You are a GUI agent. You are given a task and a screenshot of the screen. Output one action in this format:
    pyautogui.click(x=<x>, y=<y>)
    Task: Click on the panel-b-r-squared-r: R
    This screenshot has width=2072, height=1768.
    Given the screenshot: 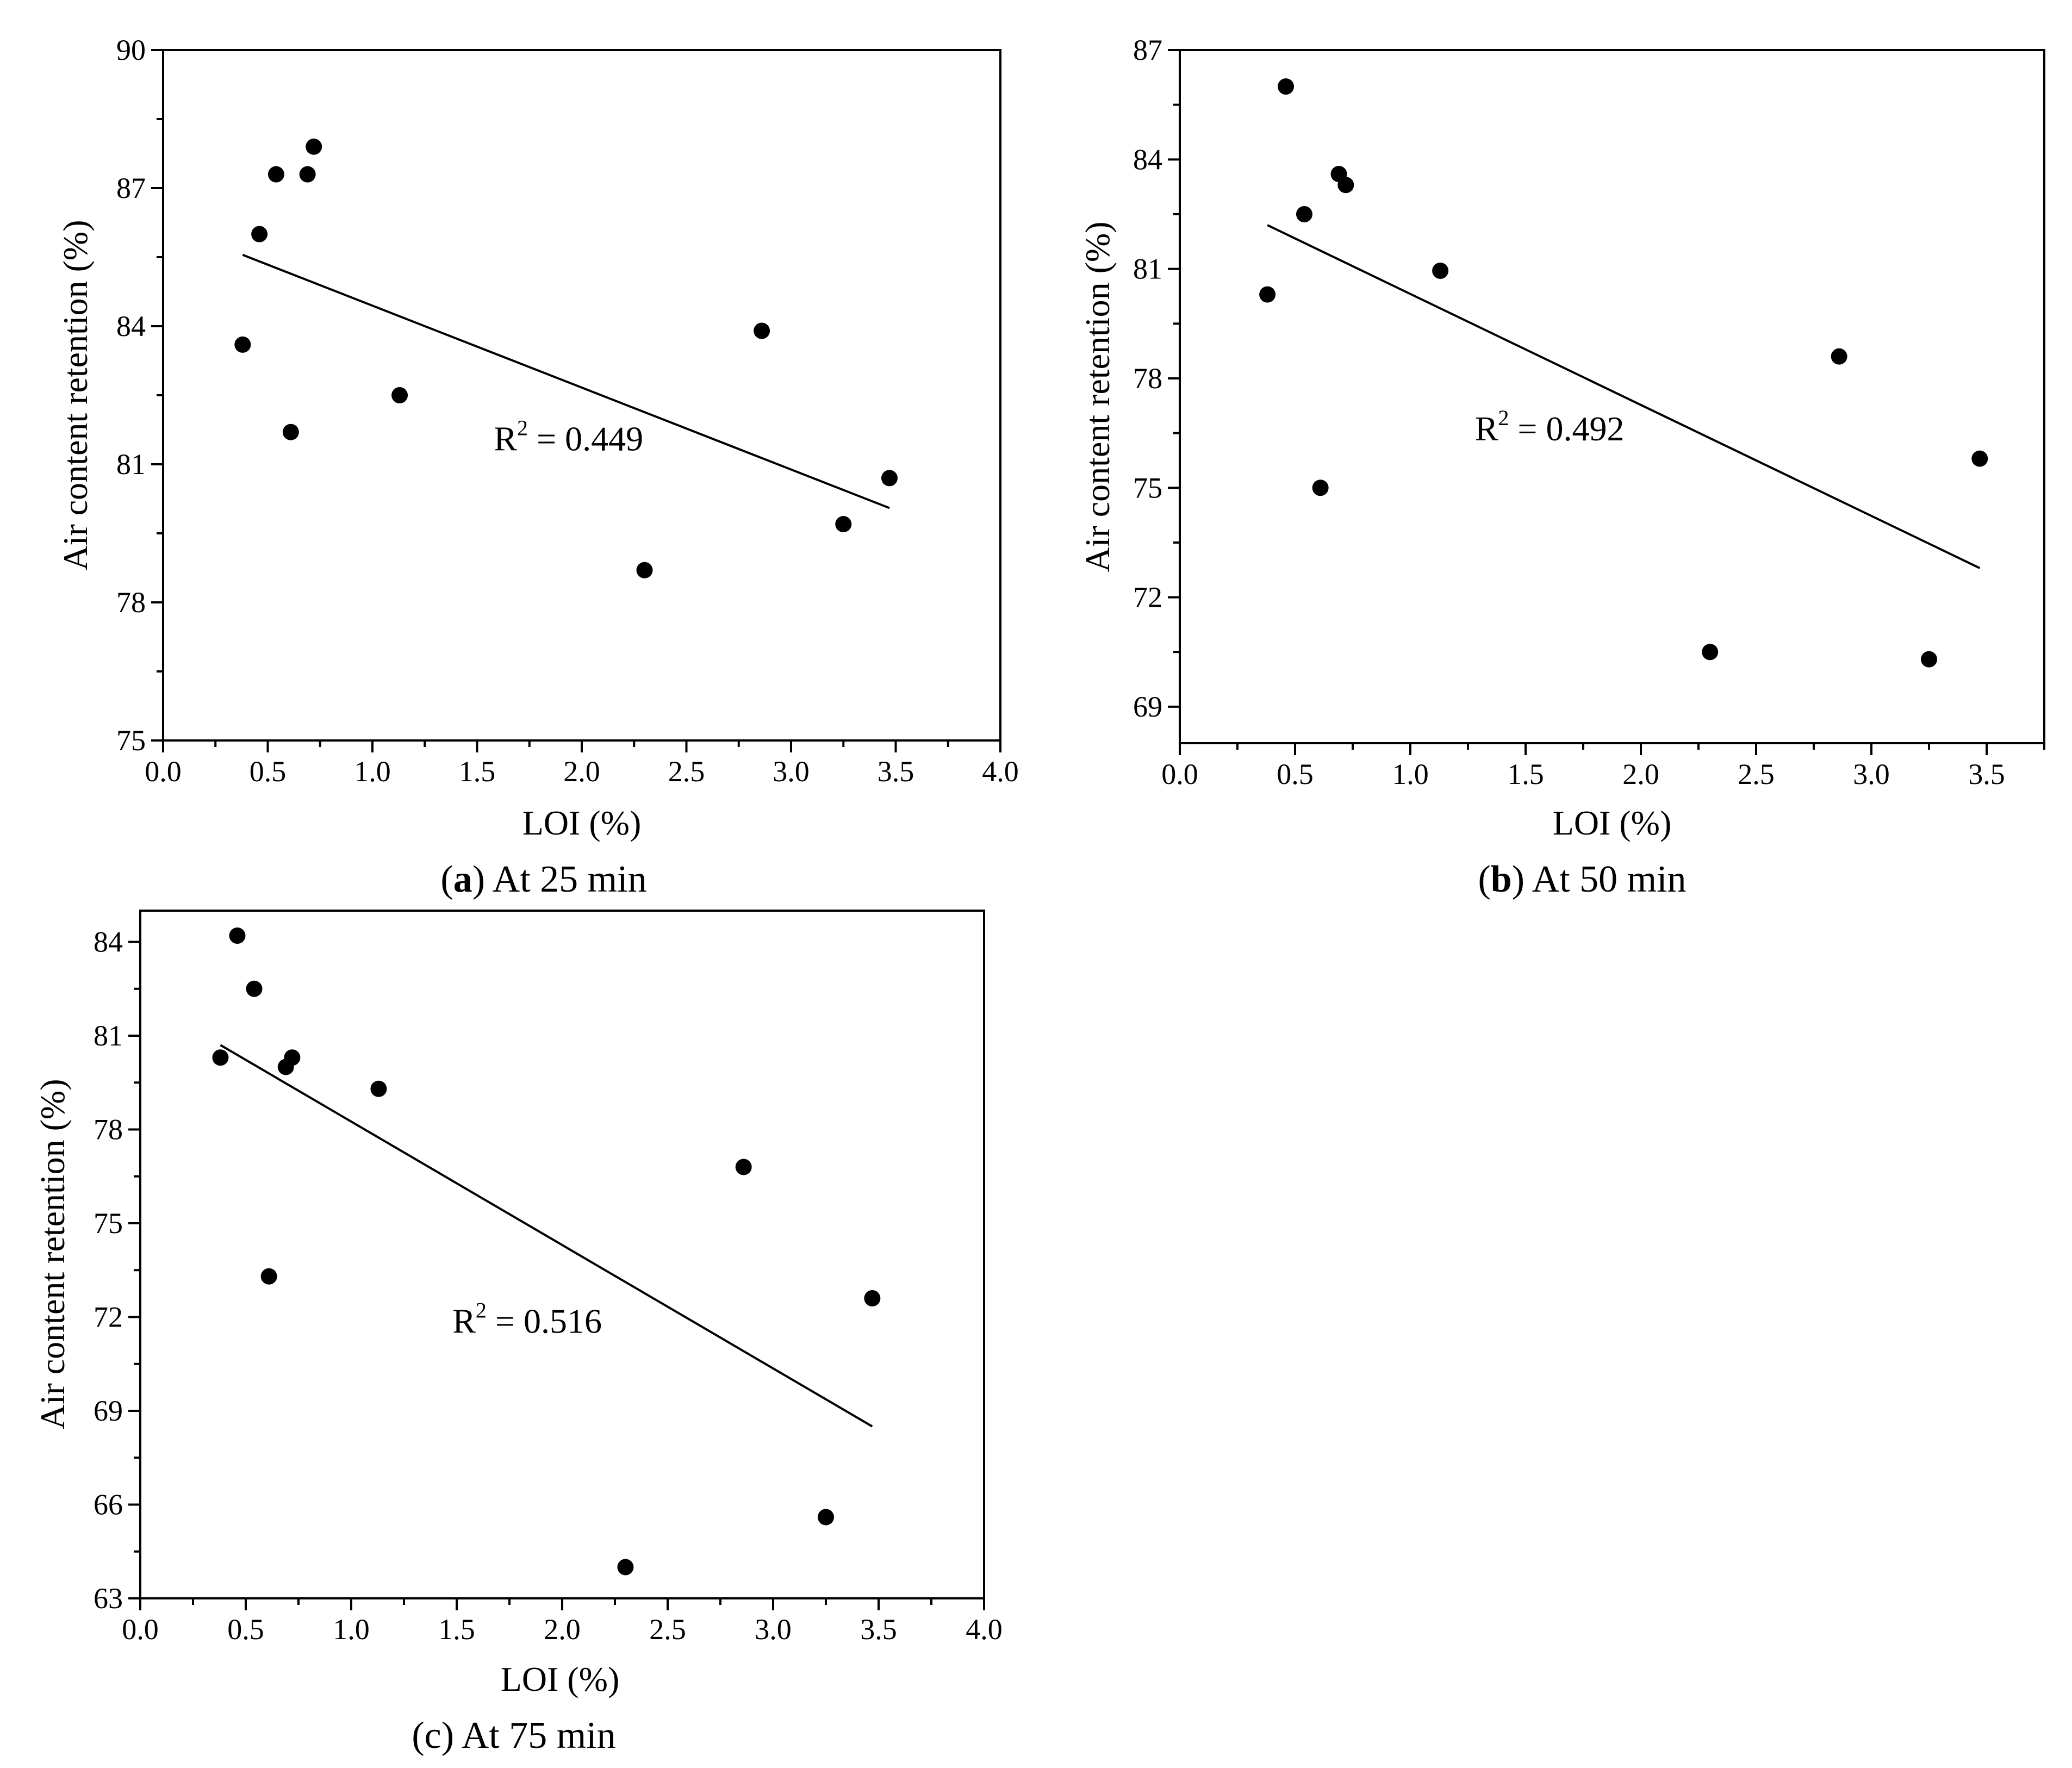 What is the action you would take?
    pyautogui.click(x=1486, y=428)
    